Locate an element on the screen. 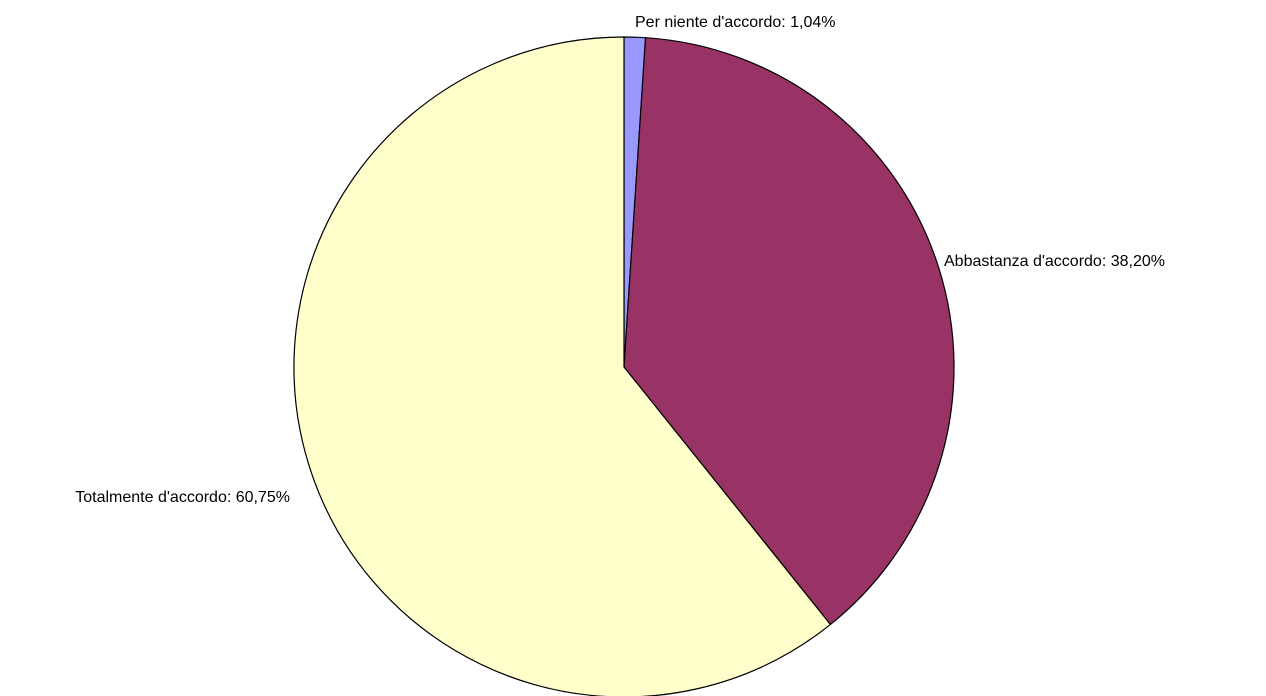  slice-label-per-niente: Per niente d'accordo: 1,04% is located at coordinates (735, 22).